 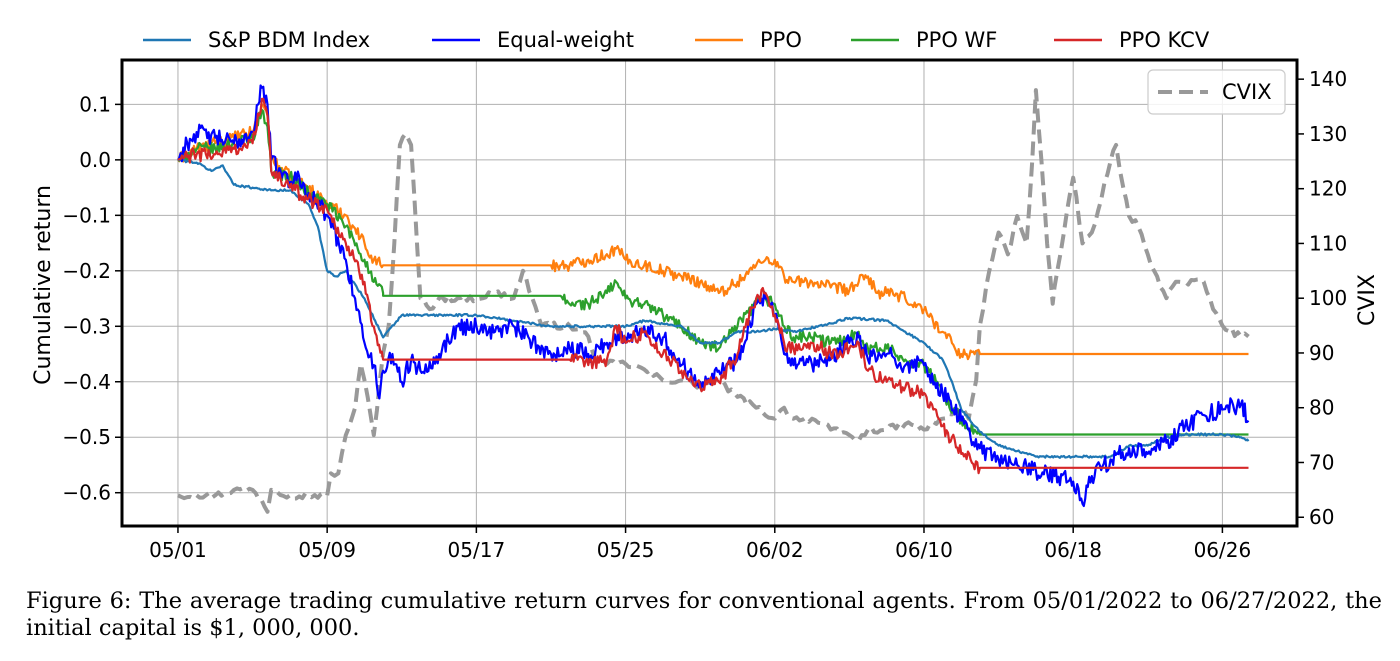 What do you see at coordinates (1328, 189) in the screenshot?
I see `y-tick-label-right: 120` at bounding box center [1328, 189].